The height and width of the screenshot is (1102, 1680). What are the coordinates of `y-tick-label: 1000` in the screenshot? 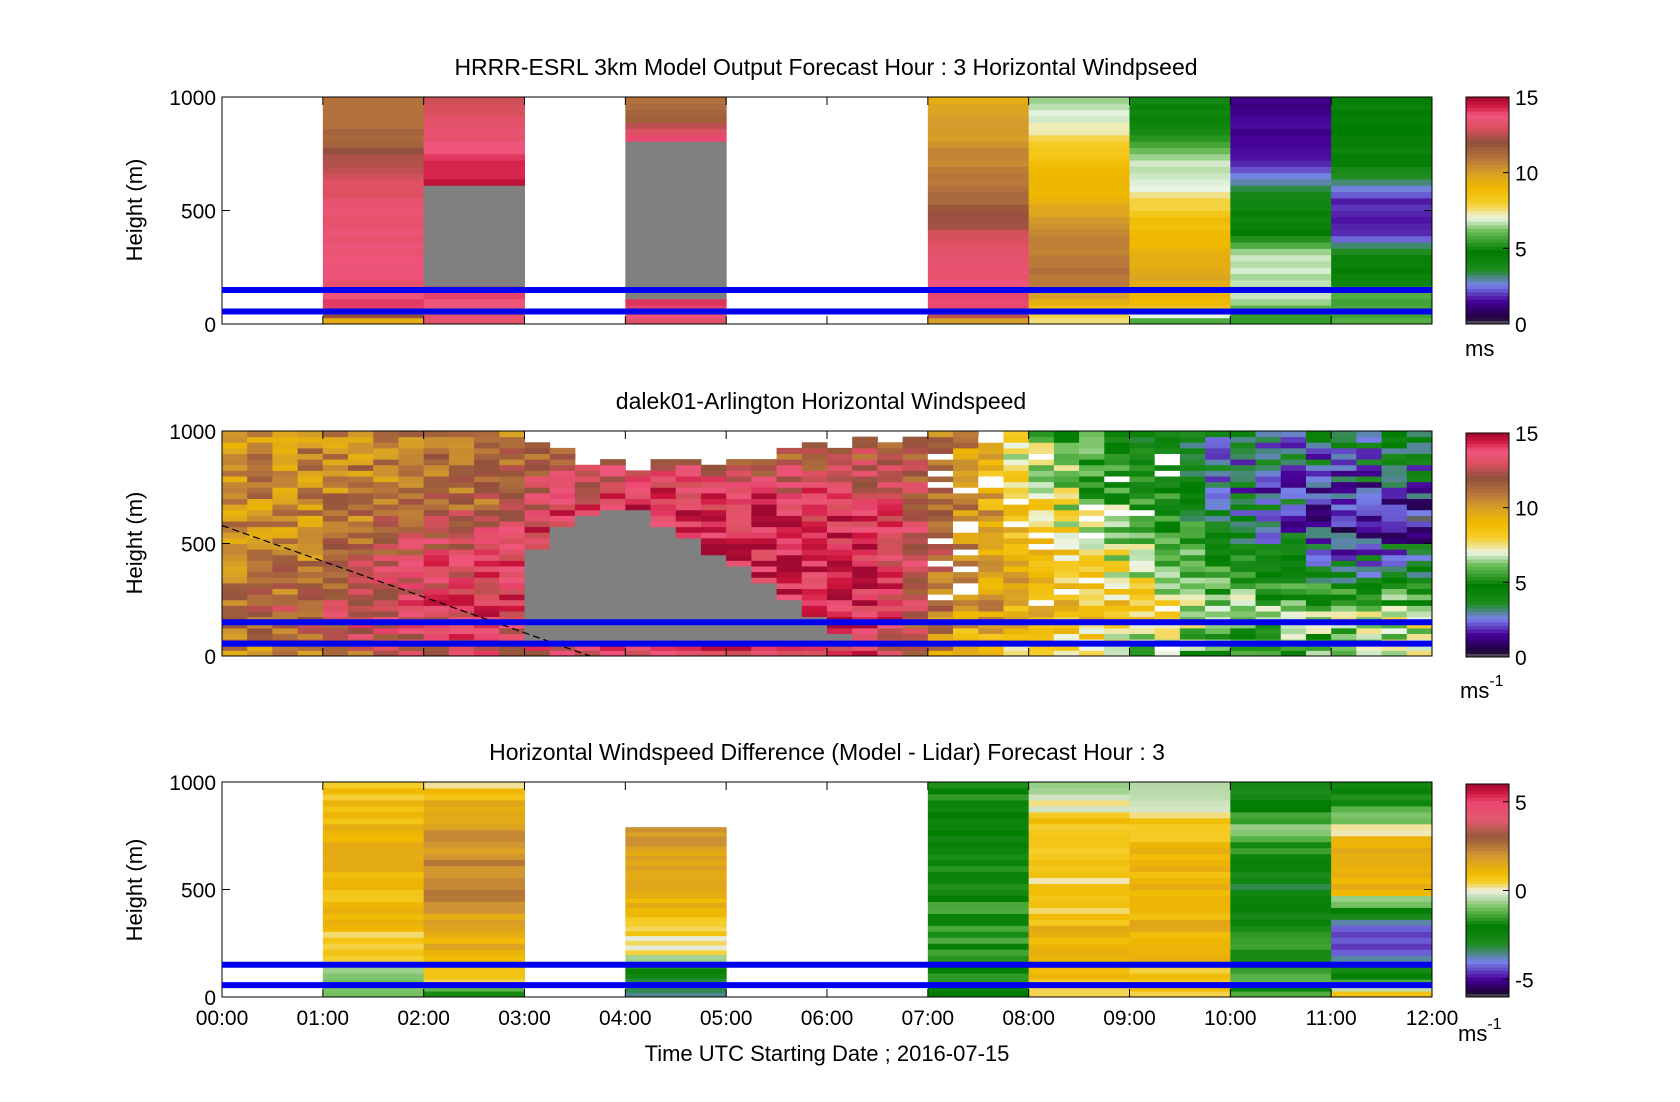 It's located at (192, 783).